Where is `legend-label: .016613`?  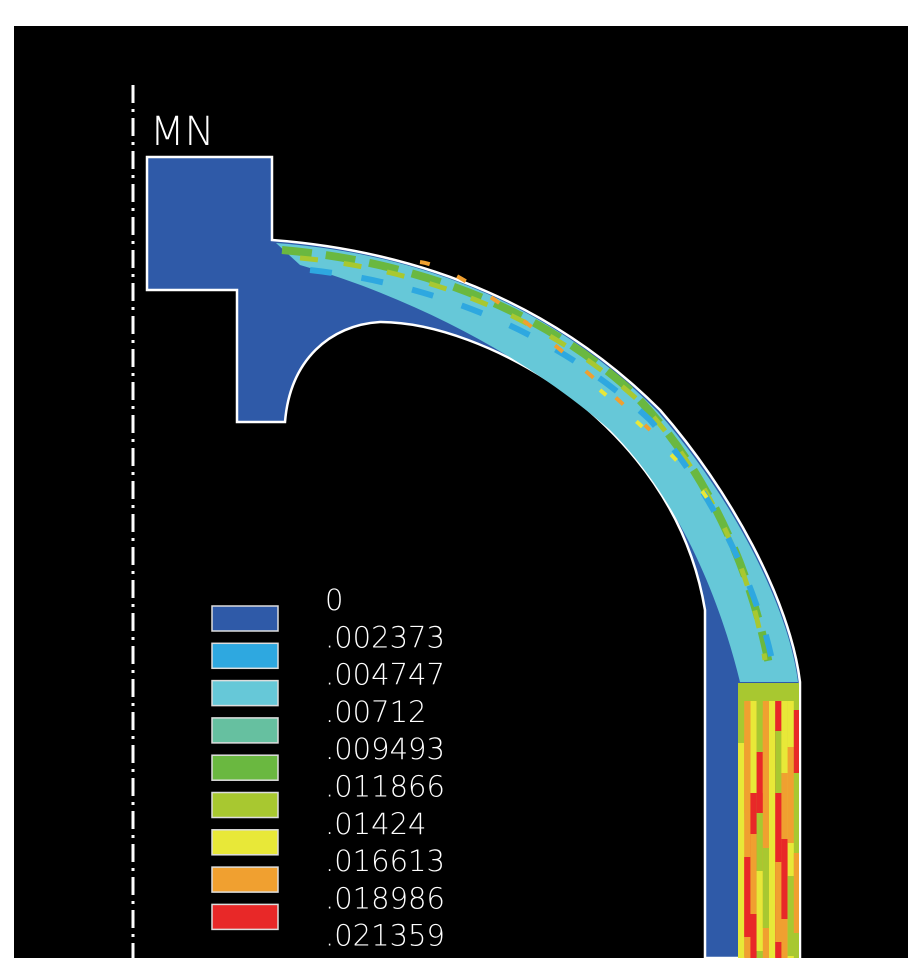 legend-label: .016613 is located at coordinates (385, 861).